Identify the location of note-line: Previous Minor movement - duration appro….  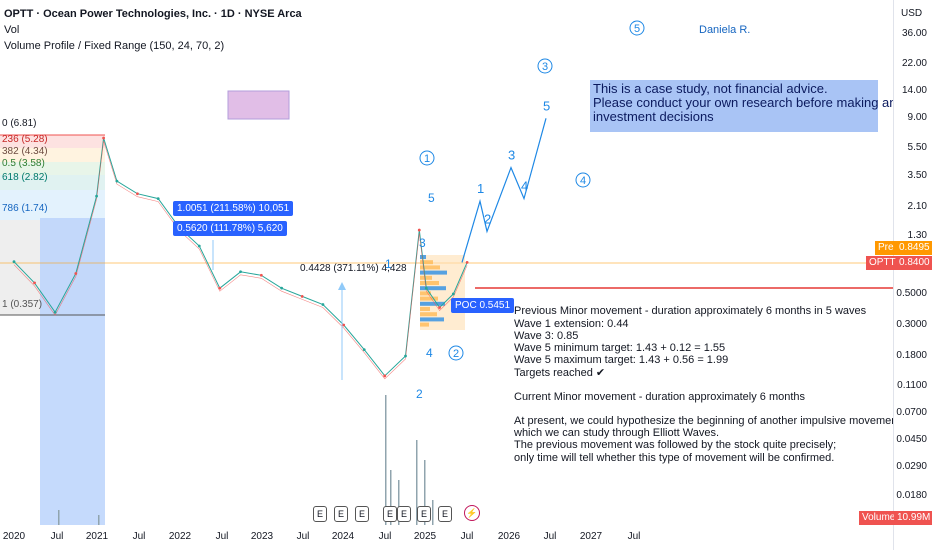
(690, 311).